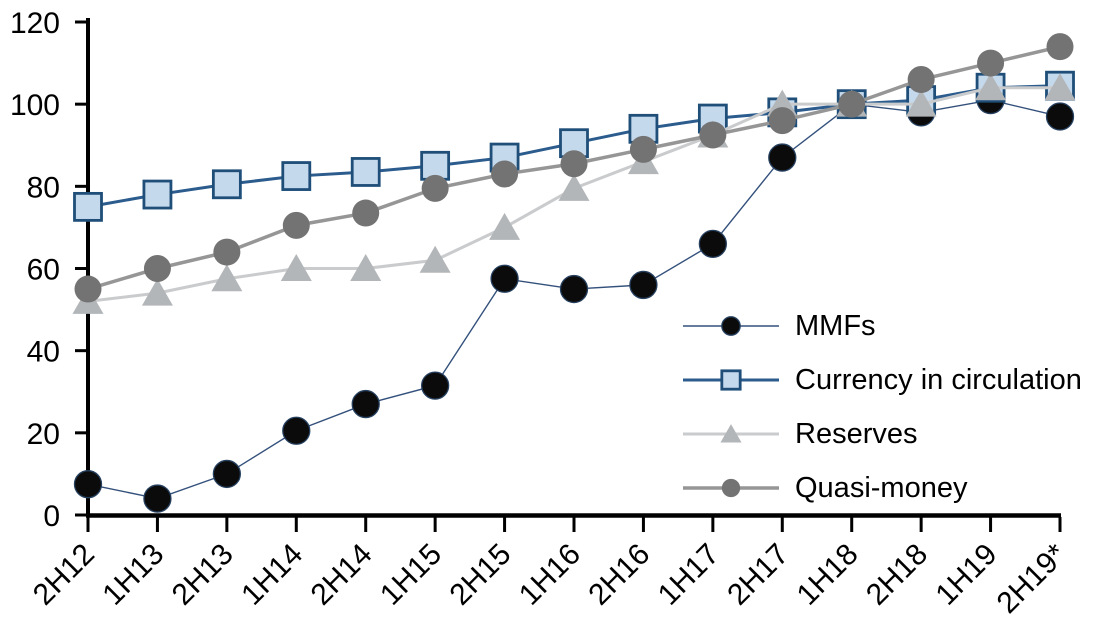 Image resolution: width=1119 pixels, height=640 pixels. Describe the element at coordinates (227, 252) in the screenshot. I see `quasi-money-point-2h13` at that location.